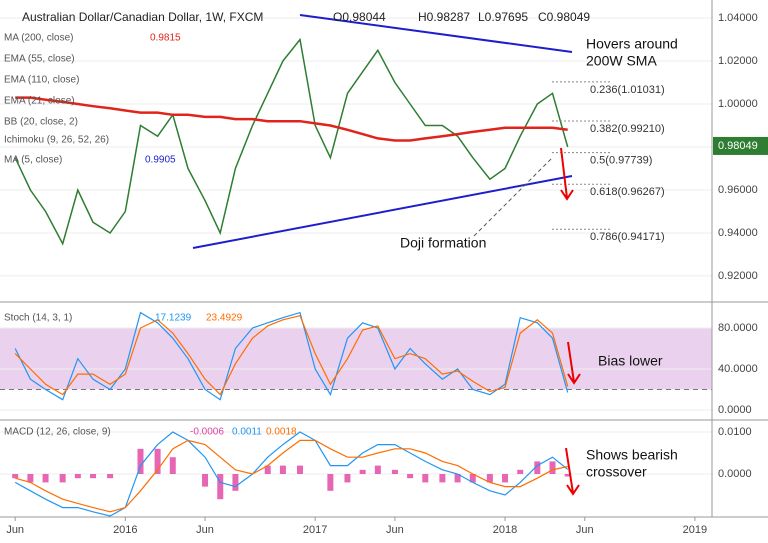  Describe the element at coordinates (444, 17) in the screenshot. I see `ohlc: H0.98287` at that location.